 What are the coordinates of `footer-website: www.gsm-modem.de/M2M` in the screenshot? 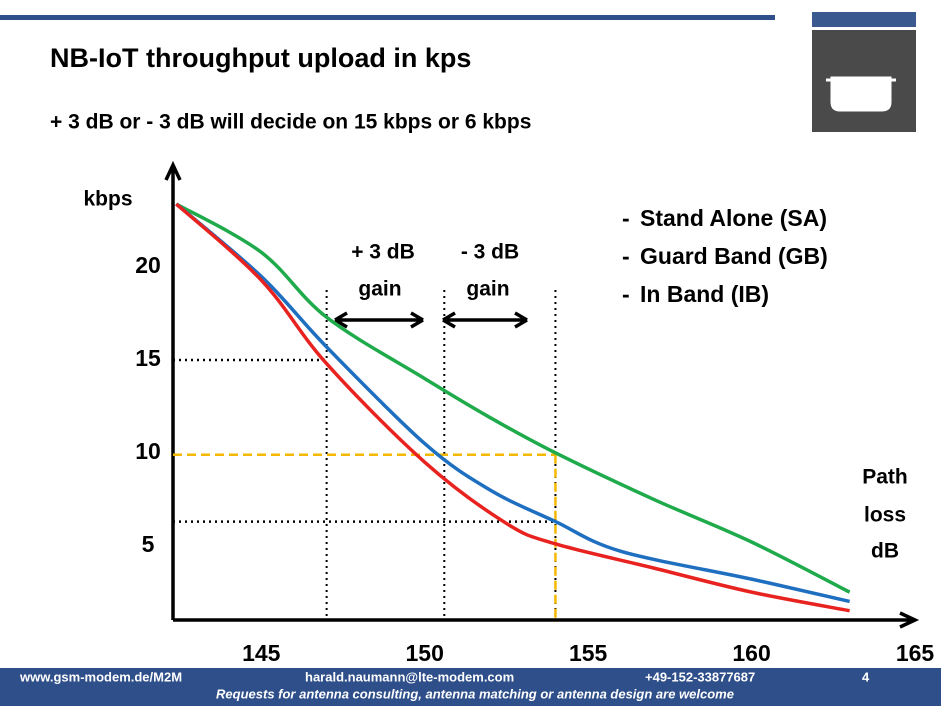 It's located at (100, 676).